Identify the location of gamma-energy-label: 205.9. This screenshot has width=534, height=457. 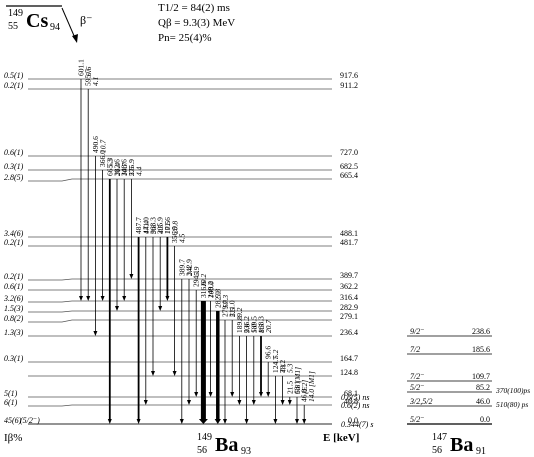
(160, 225).